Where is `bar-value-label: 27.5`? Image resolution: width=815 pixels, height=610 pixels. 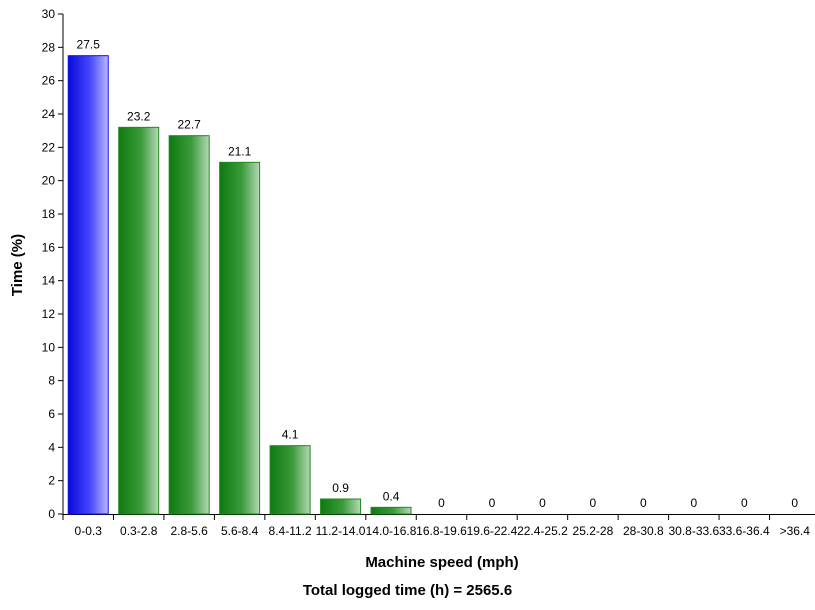
bar-value-label: 27.5 is located at coordinates (89, 45).